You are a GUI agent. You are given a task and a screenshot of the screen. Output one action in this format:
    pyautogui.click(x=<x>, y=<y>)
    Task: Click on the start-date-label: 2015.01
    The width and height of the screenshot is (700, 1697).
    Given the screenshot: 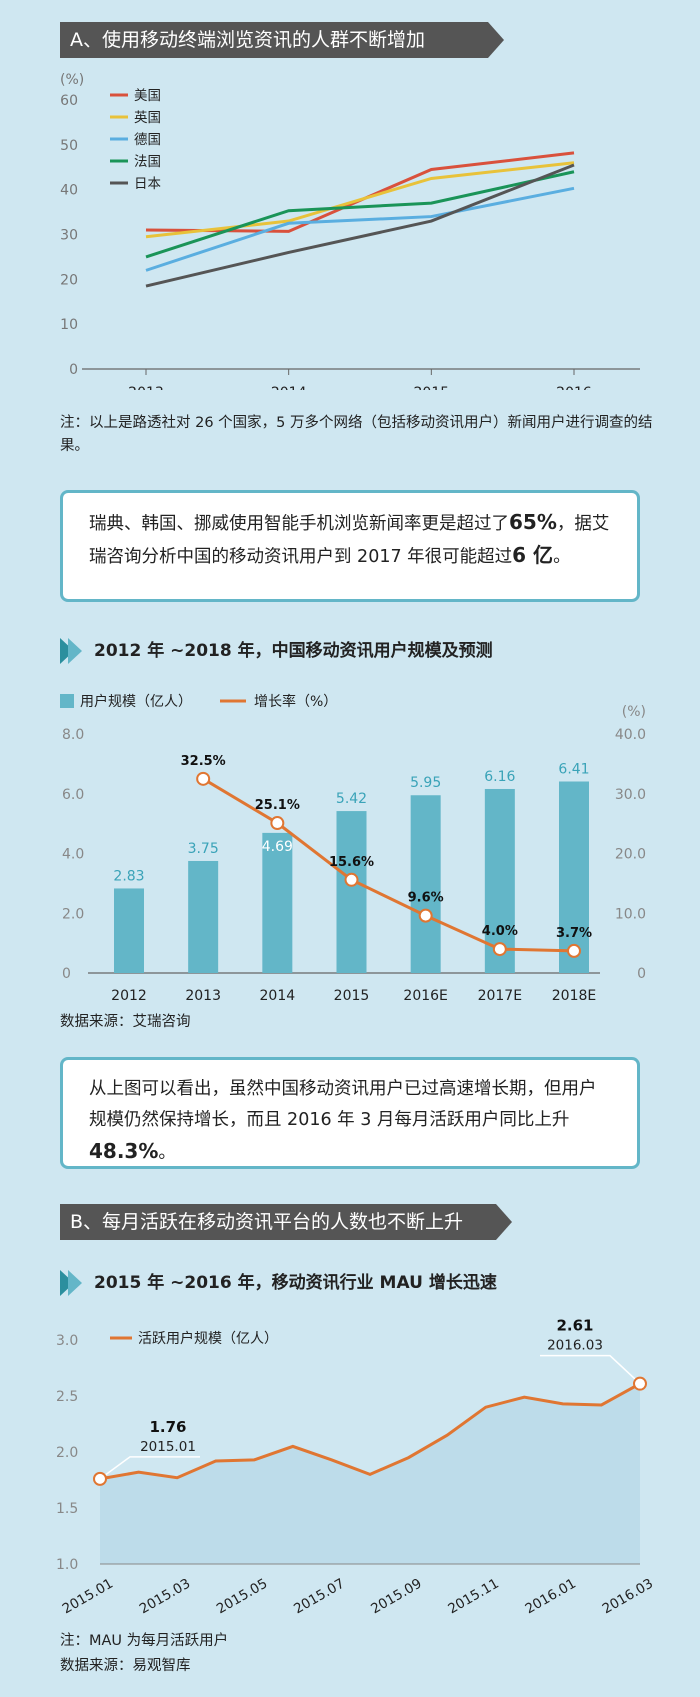 What is the action you would take?
    pyautogui.click(x=168, y=1447)
    